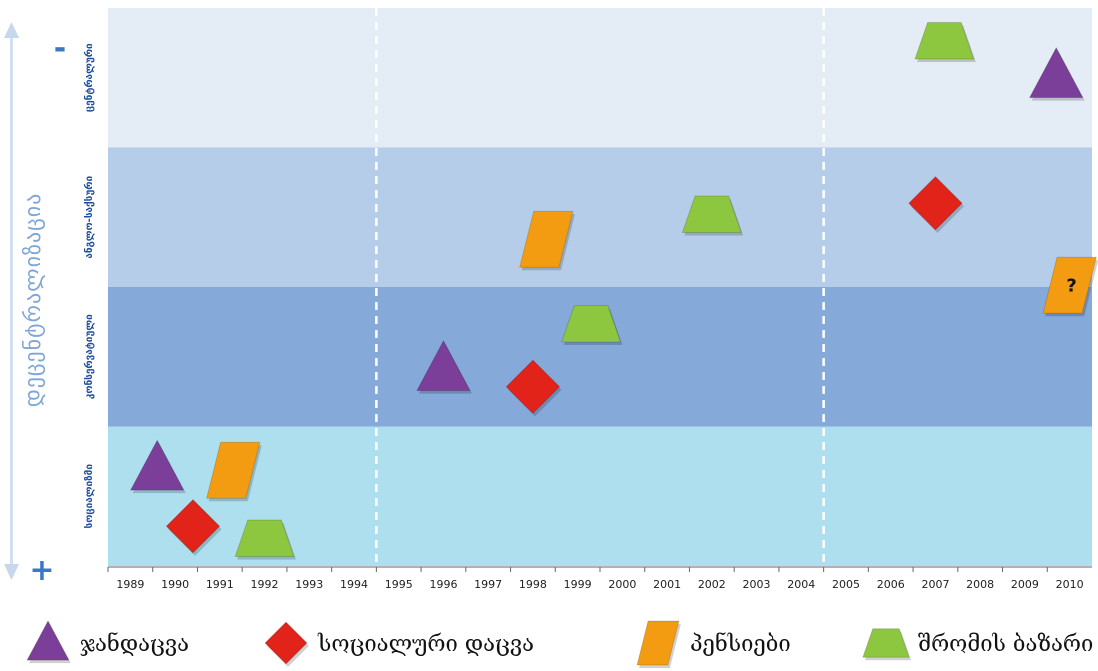 The width and height of the screenshot is (1098, 671). Describe the element at coordinates (220, 584) in the screenshot. I see `x-tick-label: 1991` at that location.